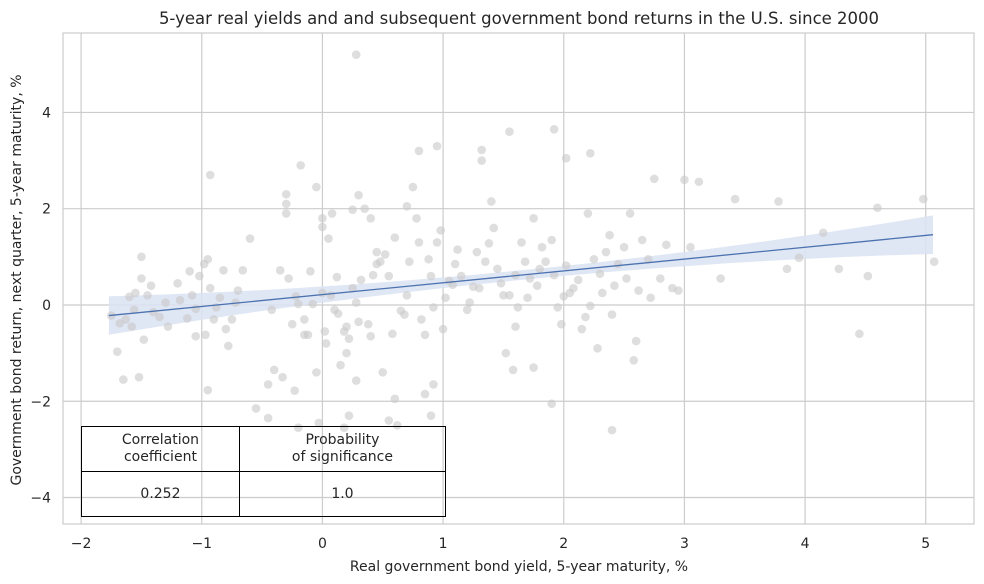 This screenshot has height=584, width=984. What do you see at coordinates (160, 449) in the screenshot?
I see `correlation-header: Correlation coefficient` at bounding box center [160, 449].